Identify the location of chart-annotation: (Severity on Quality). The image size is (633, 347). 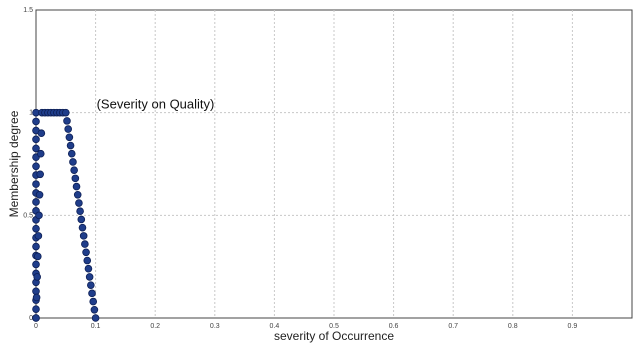
(156, 104).